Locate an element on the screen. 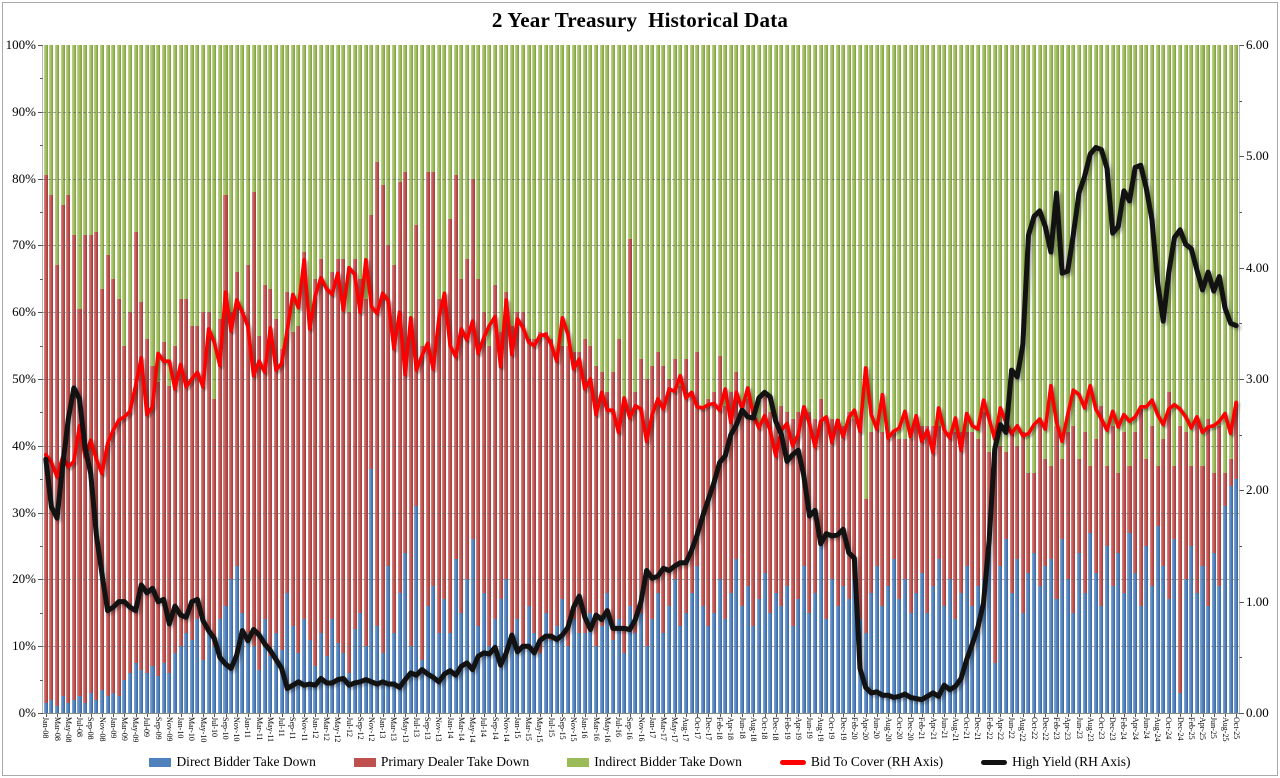 The width and height of the screenshot is (1280, 778). legend-item-dealer: Primary Dealer Take Down is located at coordinates (441, 762).